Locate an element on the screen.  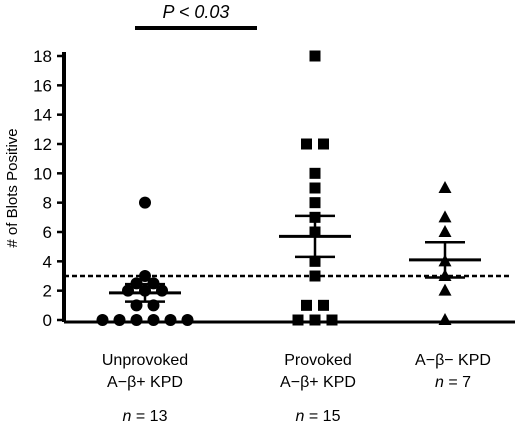
y-tick-label: 16 is located at coordinates (42, 85).